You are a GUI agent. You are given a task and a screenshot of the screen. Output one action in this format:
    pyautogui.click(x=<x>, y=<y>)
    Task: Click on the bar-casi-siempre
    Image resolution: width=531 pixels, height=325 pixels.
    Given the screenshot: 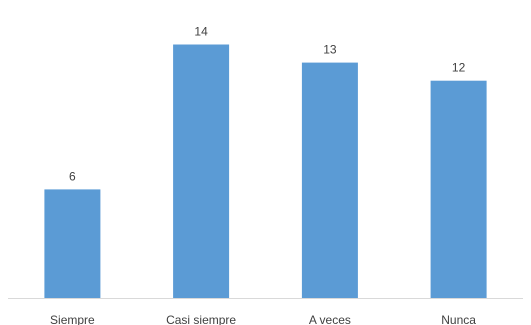 What is the action you would take?
    pyautogui.click(x=201, y=171)
    